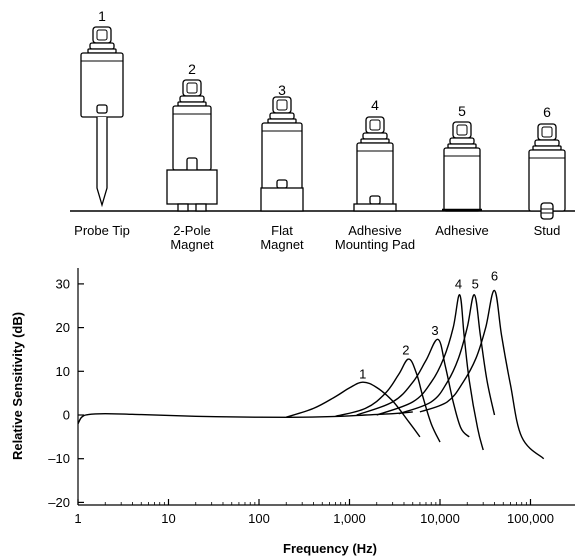 This screenshot has height=560, width=587. Describe the element at coordinates (192, 145) in the screenshot. I see `accelerometer-2-icon` at that location.